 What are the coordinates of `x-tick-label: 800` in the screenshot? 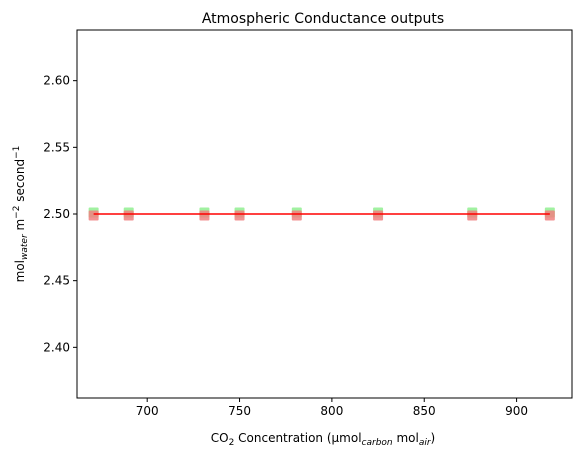 It's located at (331, 411).